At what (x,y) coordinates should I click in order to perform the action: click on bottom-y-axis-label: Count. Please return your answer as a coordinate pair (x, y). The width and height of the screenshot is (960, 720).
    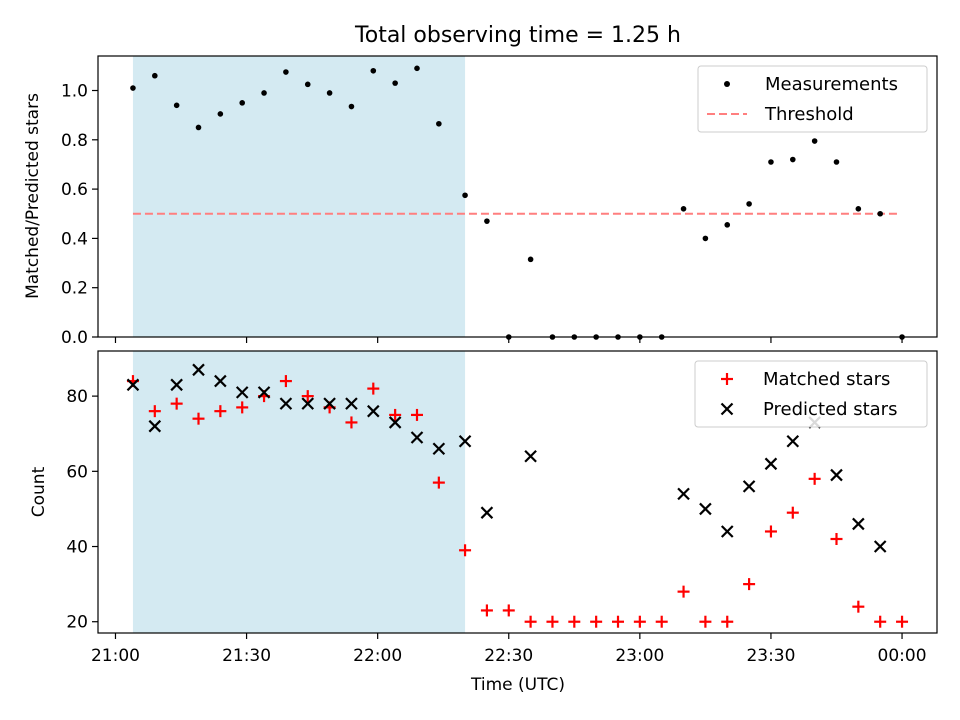
    Looking at the image, I should click on (39, 491).